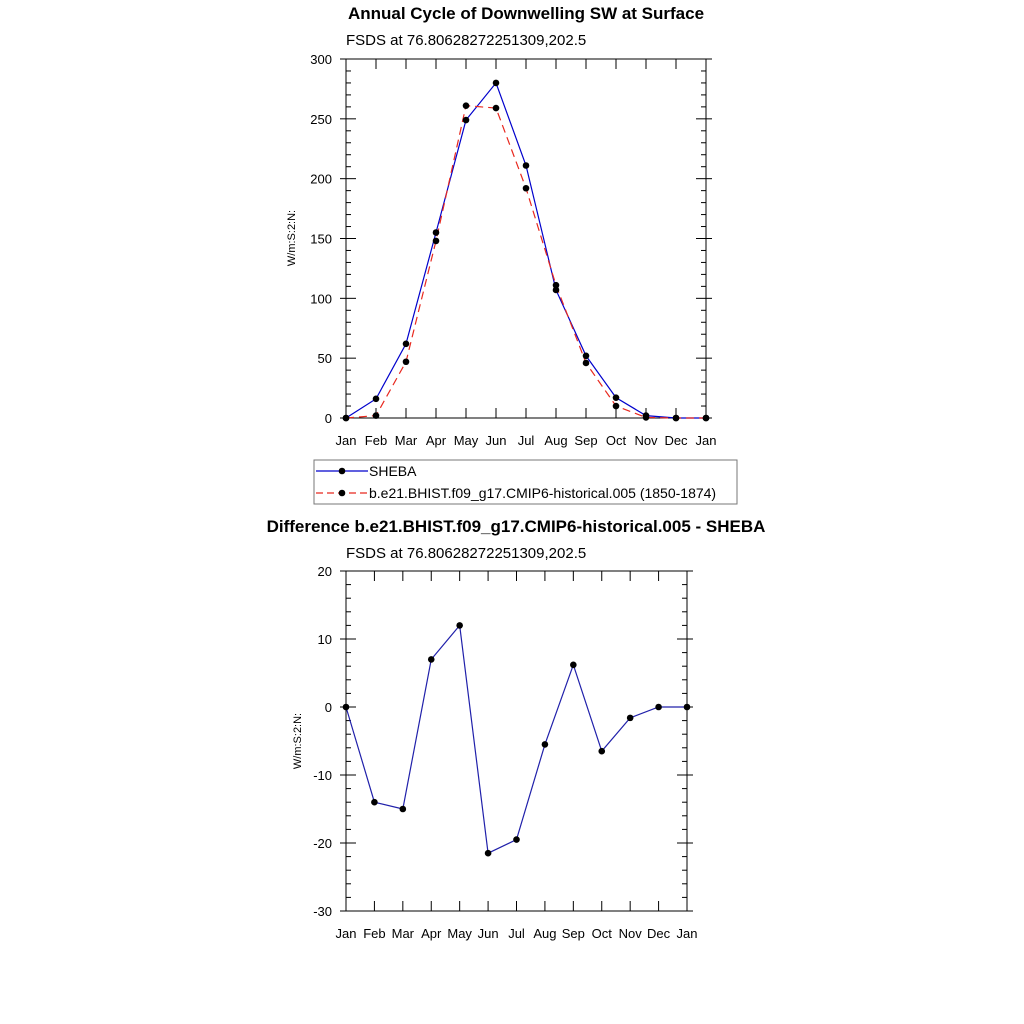 This screenshot has height=1024, width=1024. I want to click on legend-entry-sheba: SHEBA, so click(393, 471).